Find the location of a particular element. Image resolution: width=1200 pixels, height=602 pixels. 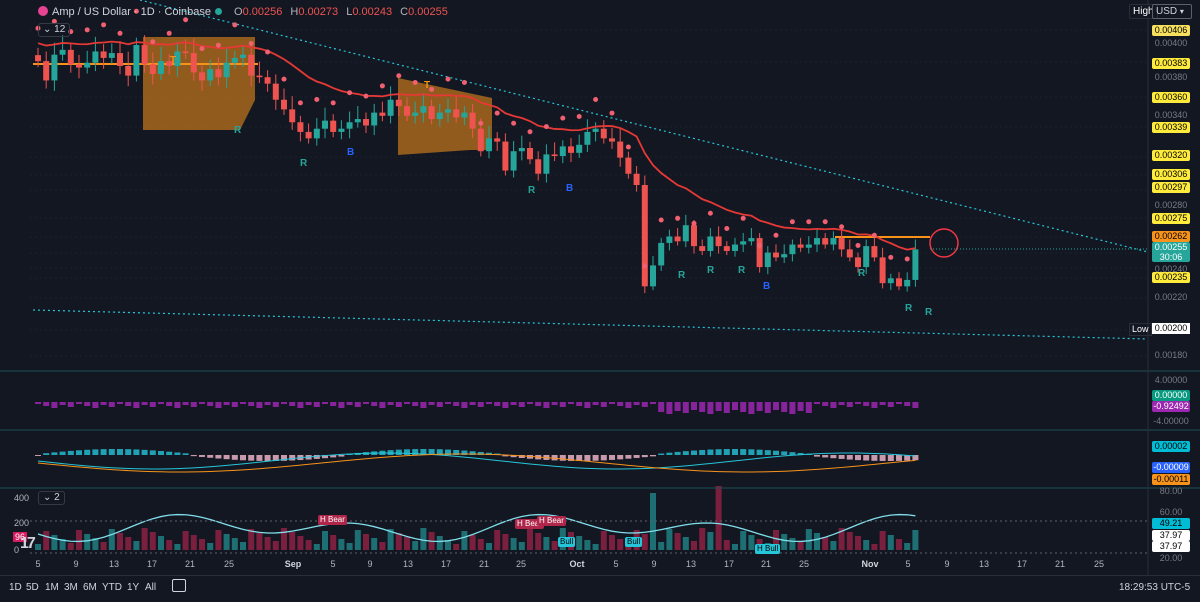

currency-select: USD ▾ is located at coordinates (1172, 11).